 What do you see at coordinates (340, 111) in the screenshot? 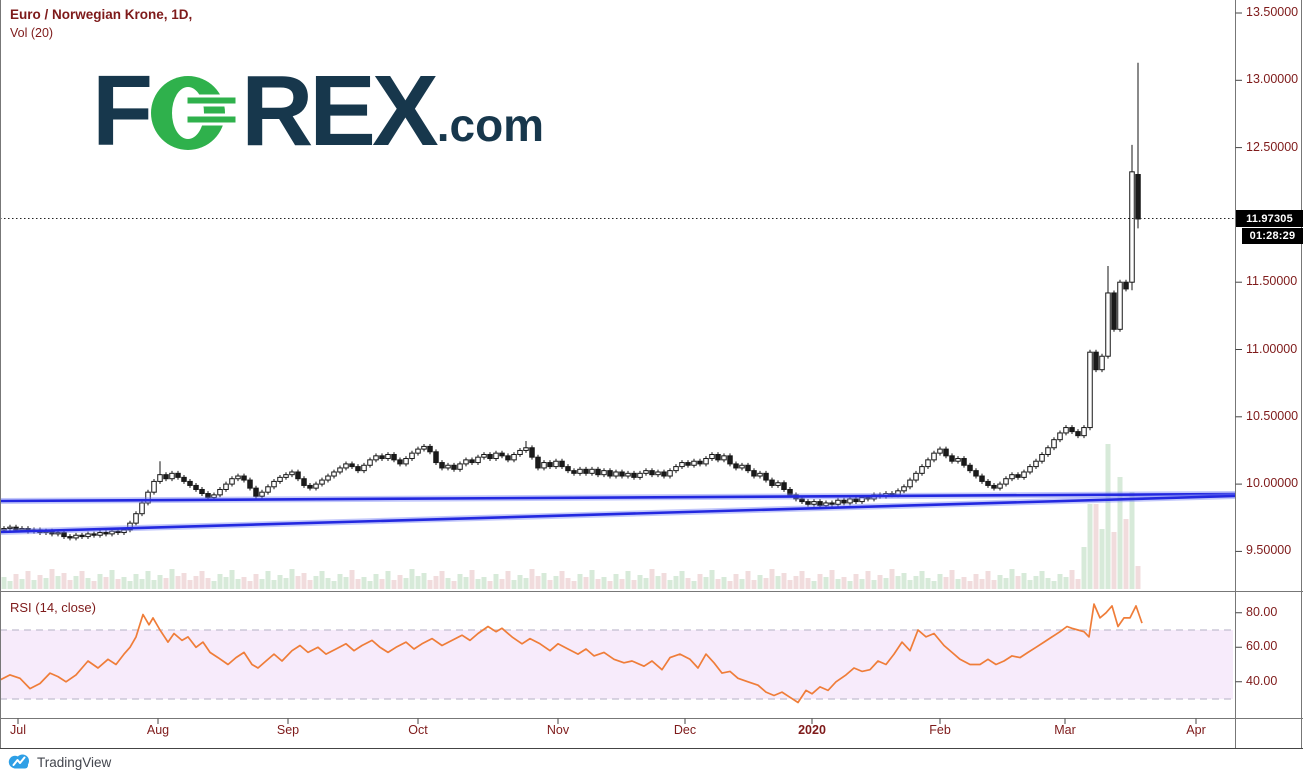
I see `forex-logo-letters-rex: REX` at bounding box center [340, 111].